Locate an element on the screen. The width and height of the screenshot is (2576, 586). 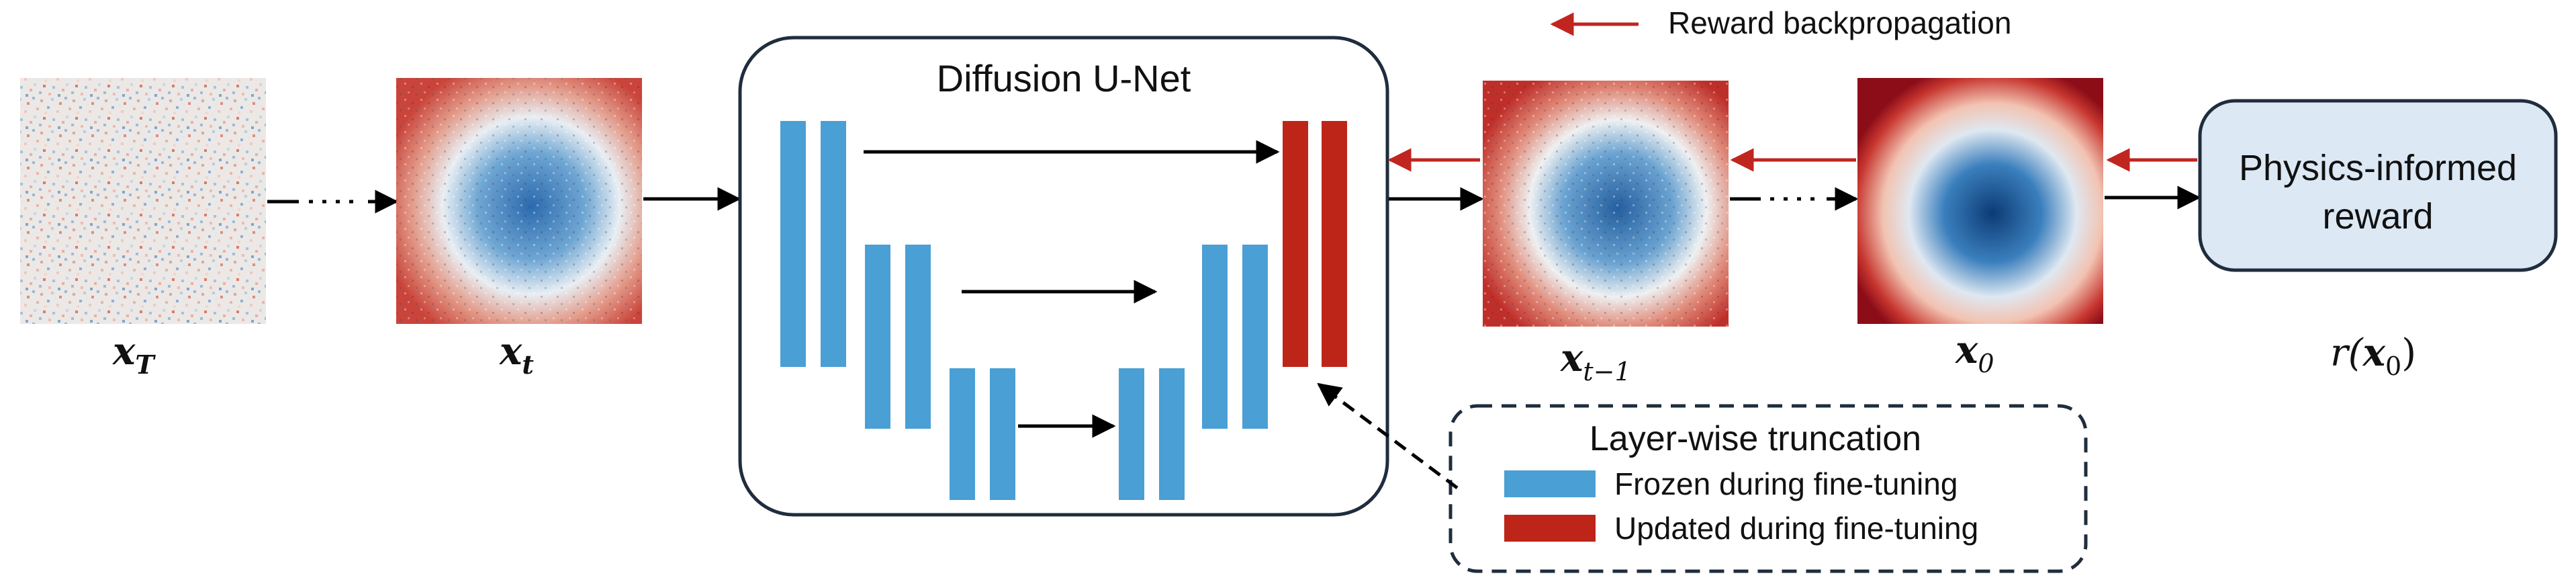
image-x-t is located at coordinates (519, 201).